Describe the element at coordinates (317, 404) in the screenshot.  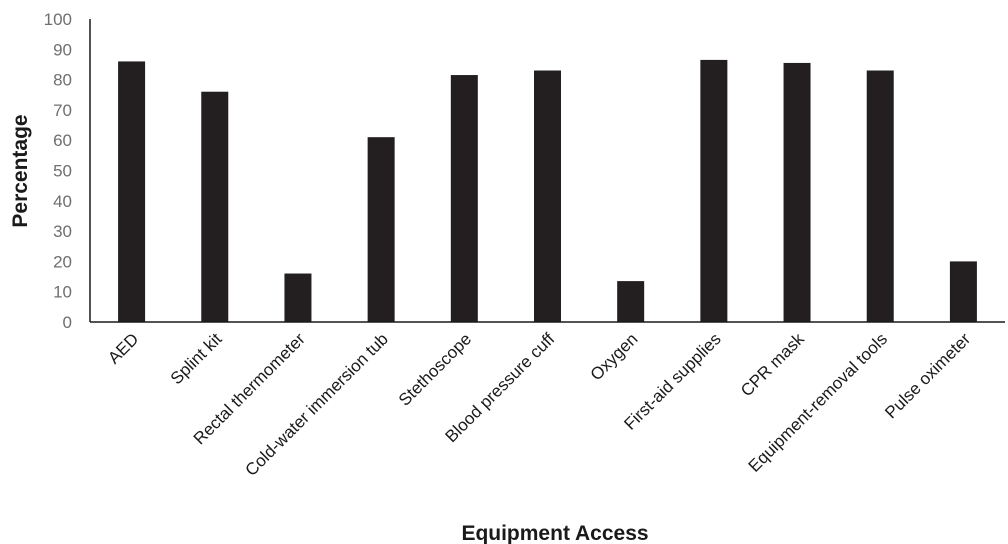
I see `x-category-label: Cold-water immersion tub` at that location.